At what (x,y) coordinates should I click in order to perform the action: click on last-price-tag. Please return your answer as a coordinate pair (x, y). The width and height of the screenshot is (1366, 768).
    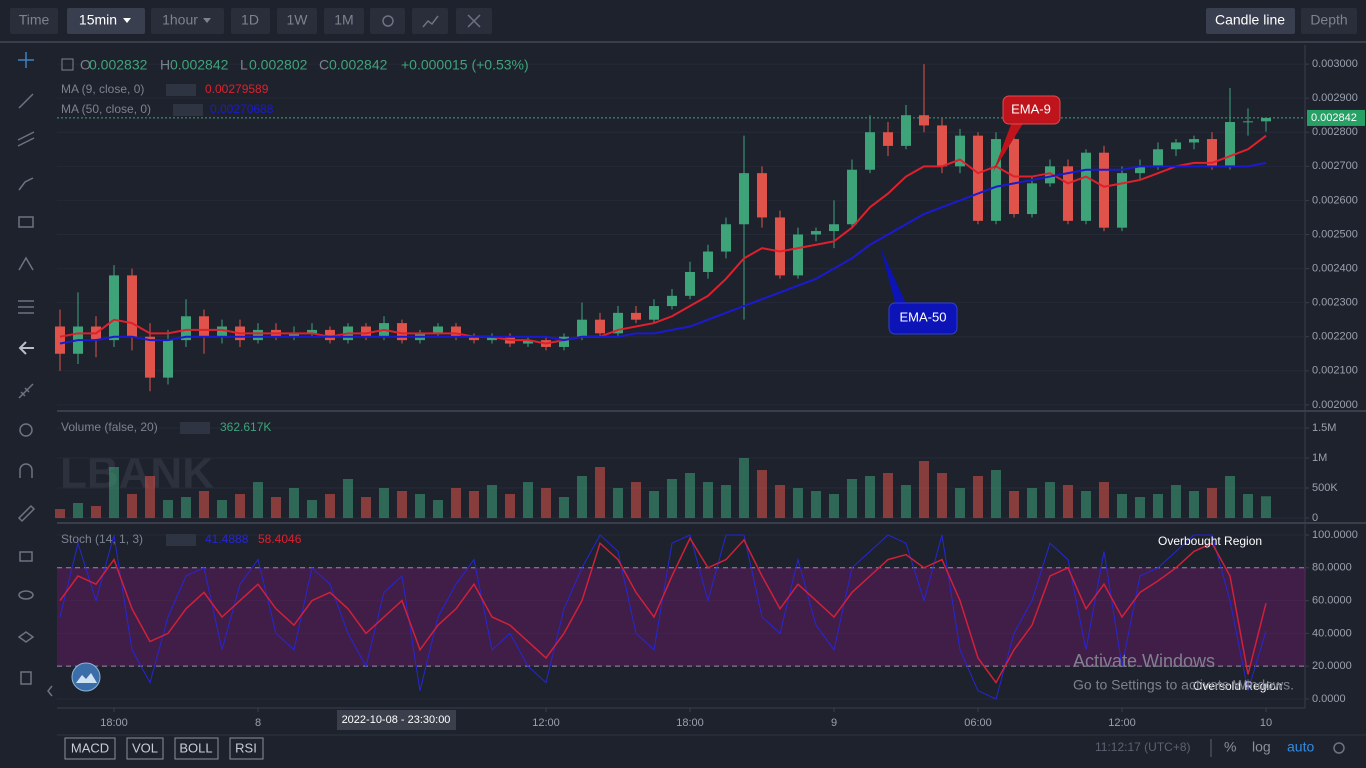
    Looking at the image, I should click on (1336, 117).